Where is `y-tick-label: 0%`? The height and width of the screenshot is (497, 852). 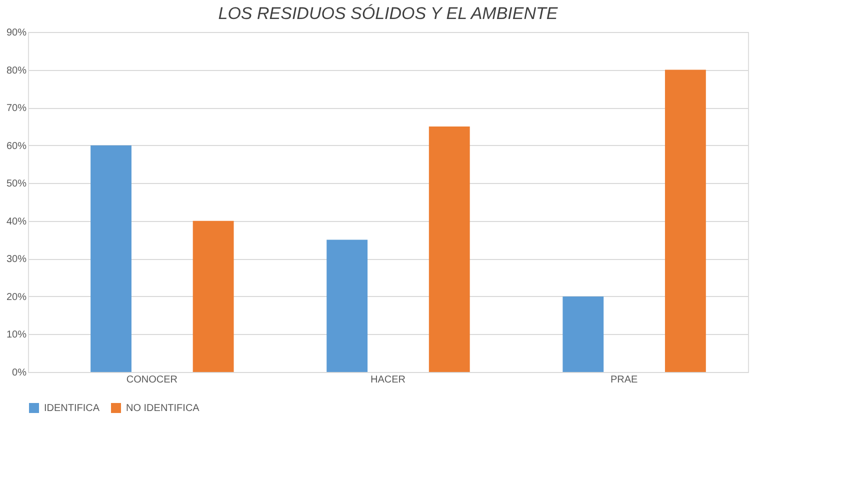
y-tick-label: 0% is located at coordinates (19, 373).